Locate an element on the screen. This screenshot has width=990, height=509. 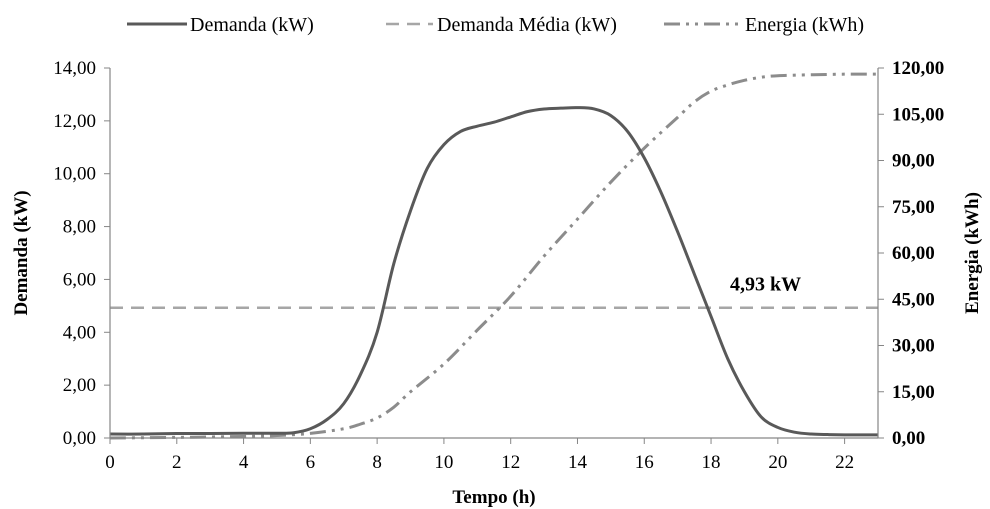
x-tick-label: 2 is located at coordinates (177, 462).